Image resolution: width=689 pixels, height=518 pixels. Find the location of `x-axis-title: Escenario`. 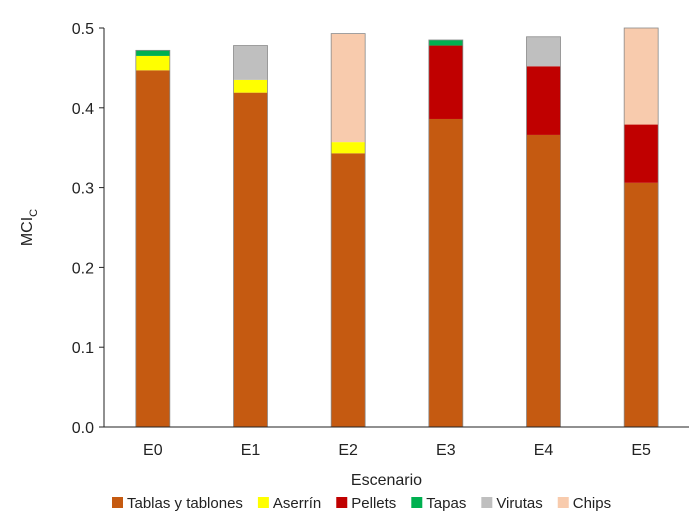

x-axis-title: Escenario is located at coordinates (386, 480).